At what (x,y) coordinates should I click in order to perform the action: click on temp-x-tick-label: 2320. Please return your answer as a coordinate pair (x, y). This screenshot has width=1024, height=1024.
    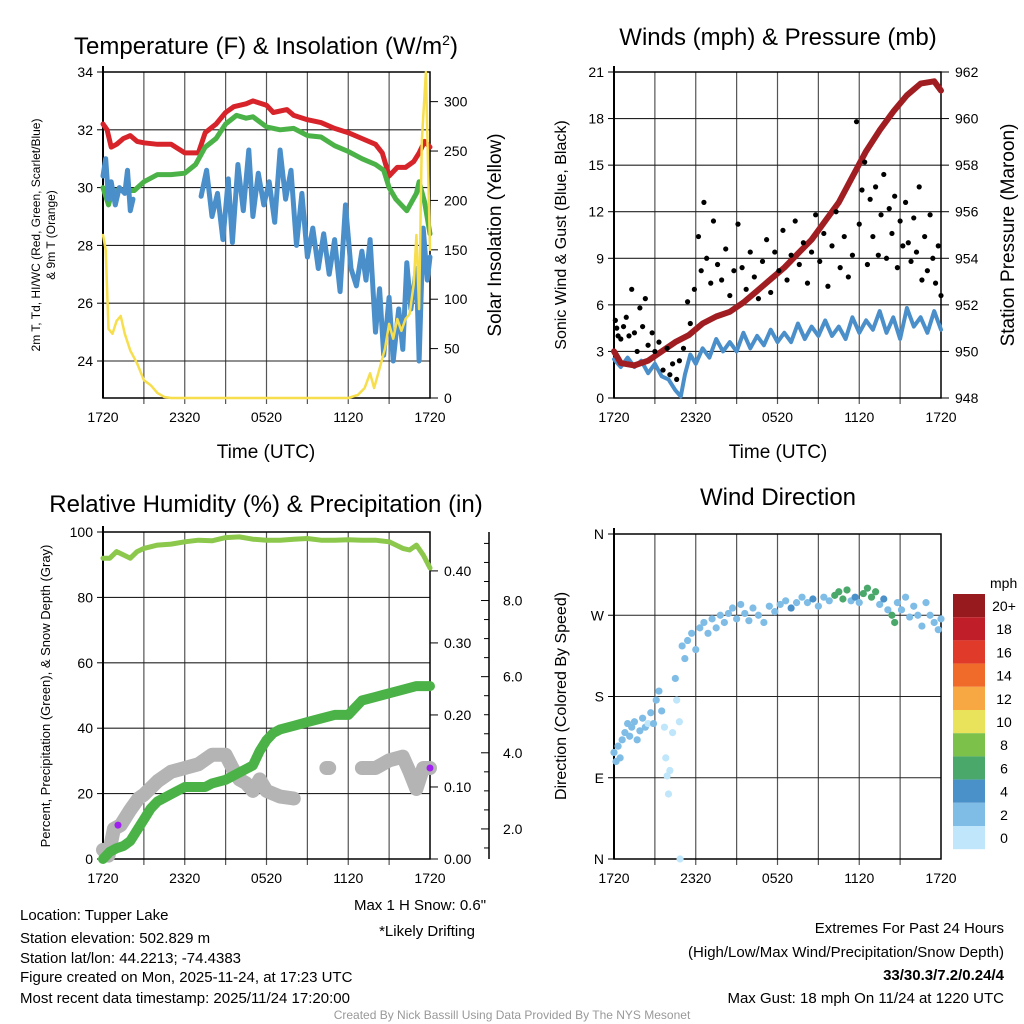
    Looking at the image, I should click on (184, 417).